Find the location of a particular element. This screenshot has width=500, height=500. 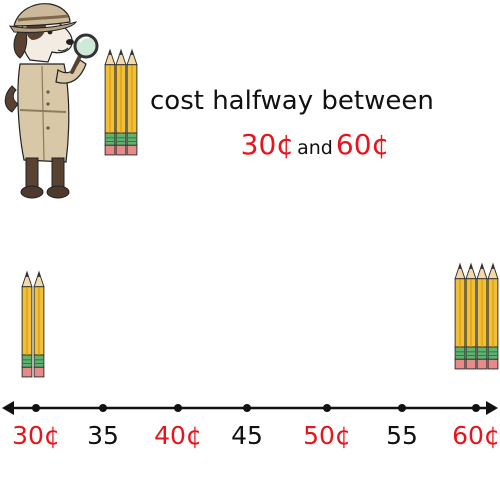

price-range-line: 30¢ and 60¢ is located at coordinates (315, 144).